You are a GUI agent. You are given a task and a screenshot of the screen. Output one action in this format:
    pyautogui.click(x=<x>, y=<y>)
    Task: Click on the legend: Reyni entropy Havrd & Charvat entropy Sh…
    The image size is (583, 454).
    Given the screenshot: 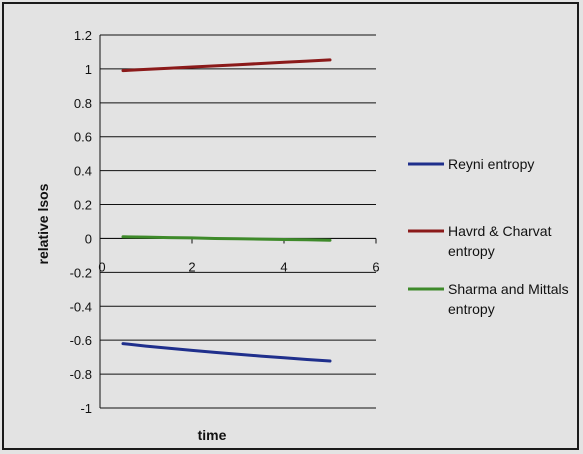 What is the action you would take?
    pyautogui.click(x=488, y=236)
    